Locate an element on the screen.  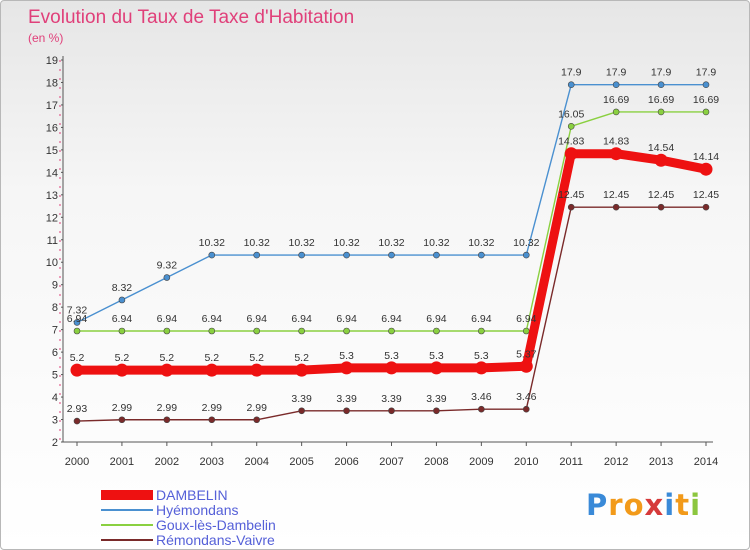
x-tick-label: 2014 is located at coordinates (706, 462).